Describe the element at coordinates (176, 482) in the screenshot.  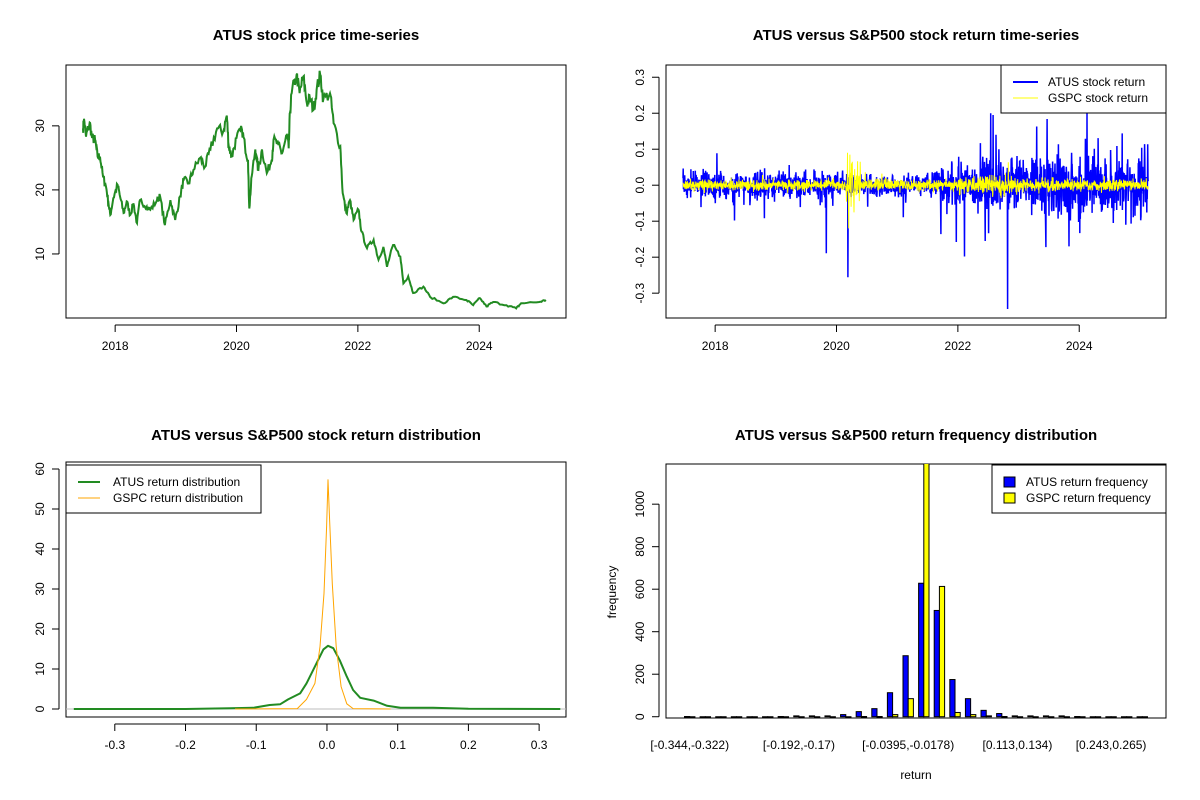
I see `legend-label: ATUS return distribution` at that location.